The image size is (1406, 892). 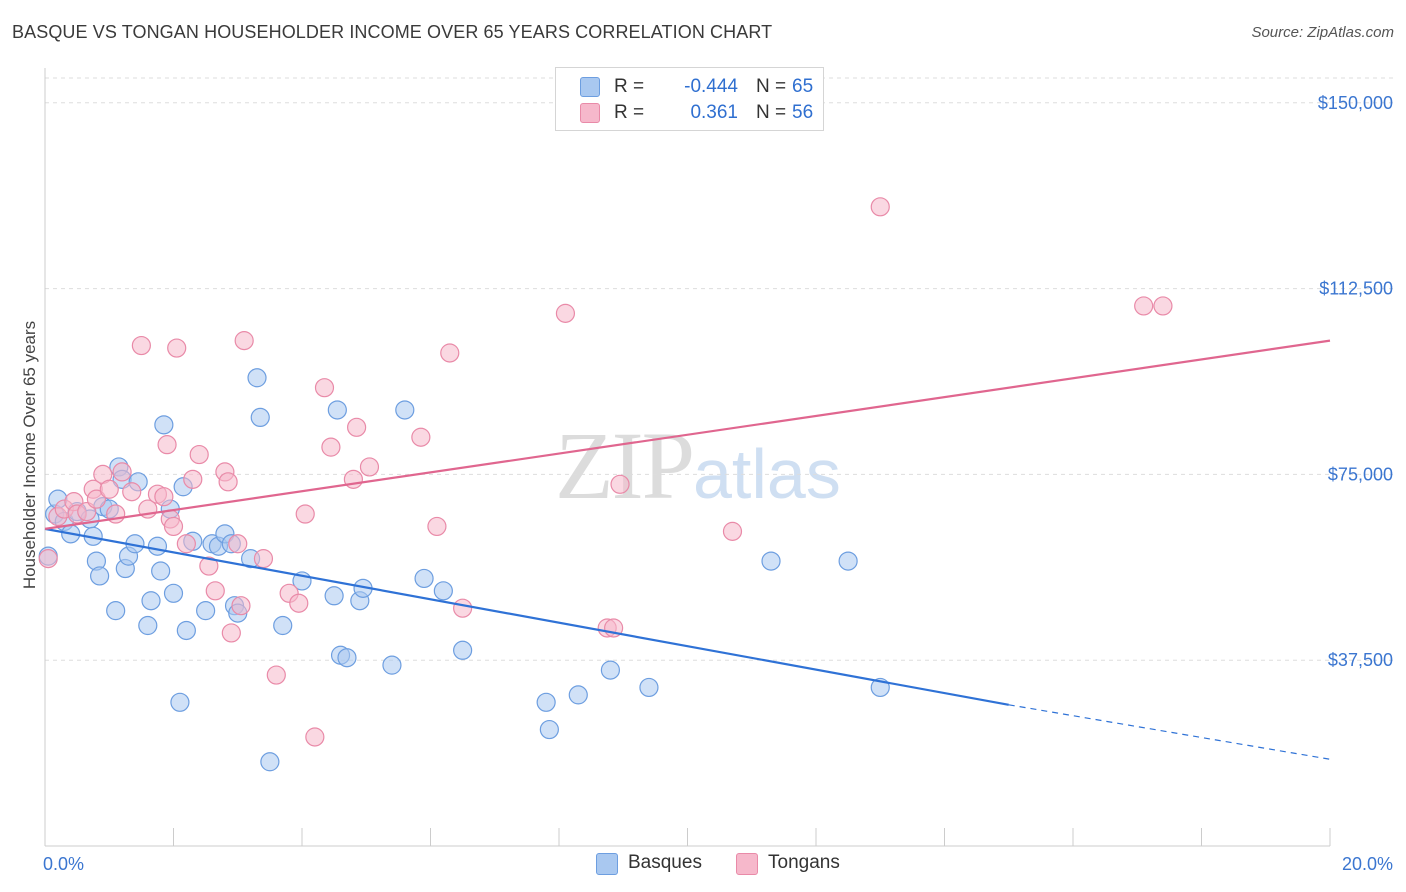 I want to click on legend-label: Tongans, so click(x=804, y=862).